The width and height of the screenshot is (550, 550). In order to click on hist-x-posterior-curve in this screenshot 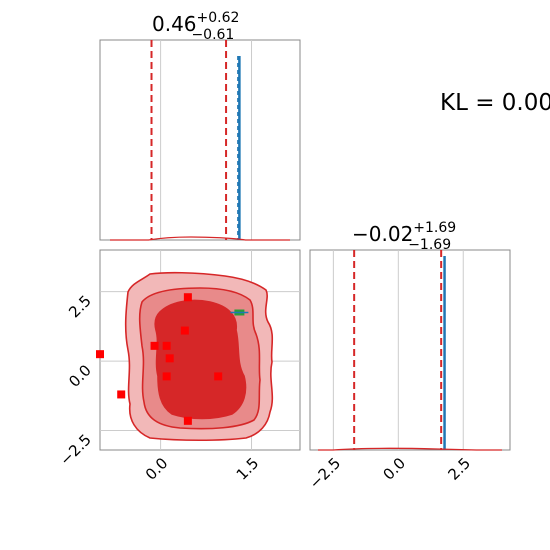, I will do `click(200, 238)`.